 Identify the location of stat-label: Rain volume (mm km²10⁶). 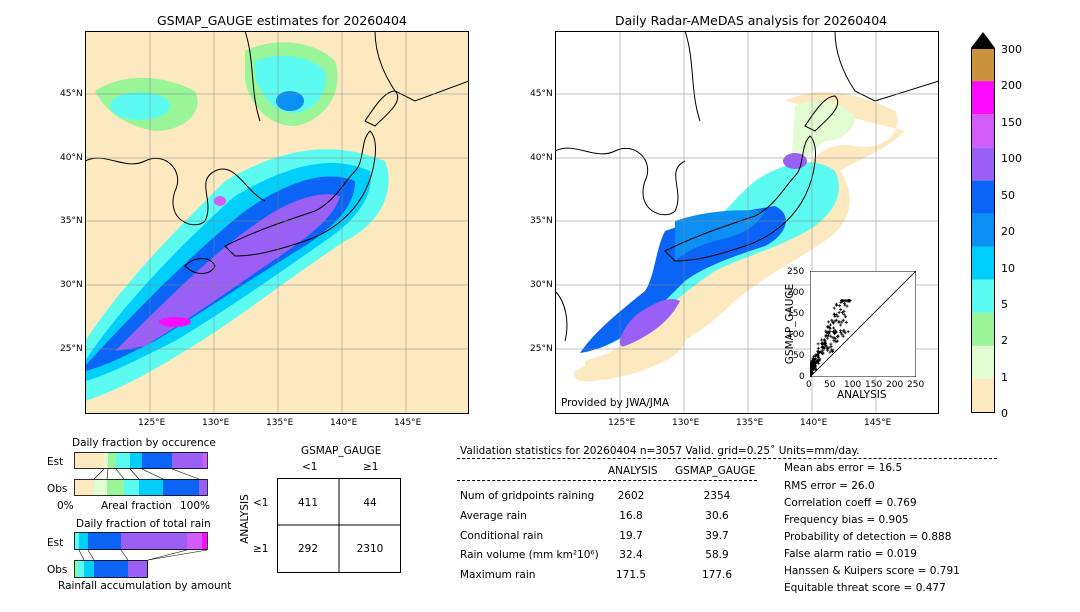
(529, 555).